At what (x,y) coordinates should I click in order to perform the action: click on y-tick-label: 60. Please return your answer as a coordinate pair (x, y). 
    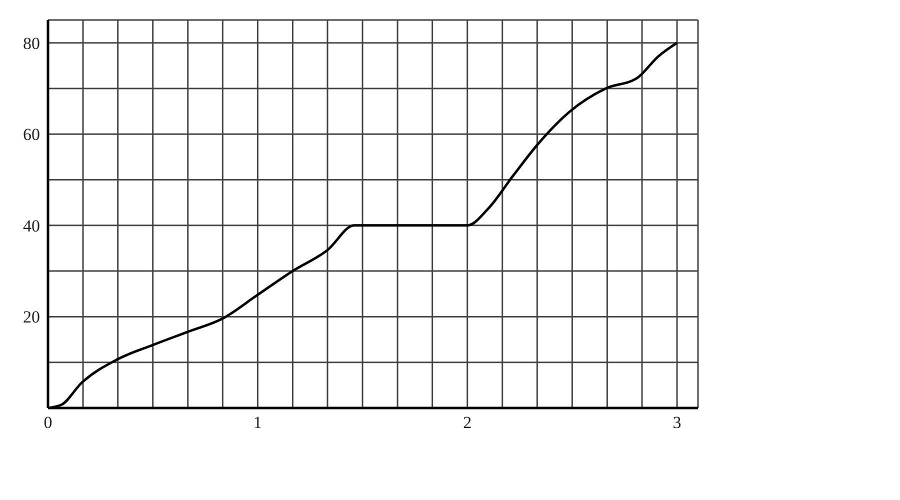
    Looking at the image, I should click on (31, 134).